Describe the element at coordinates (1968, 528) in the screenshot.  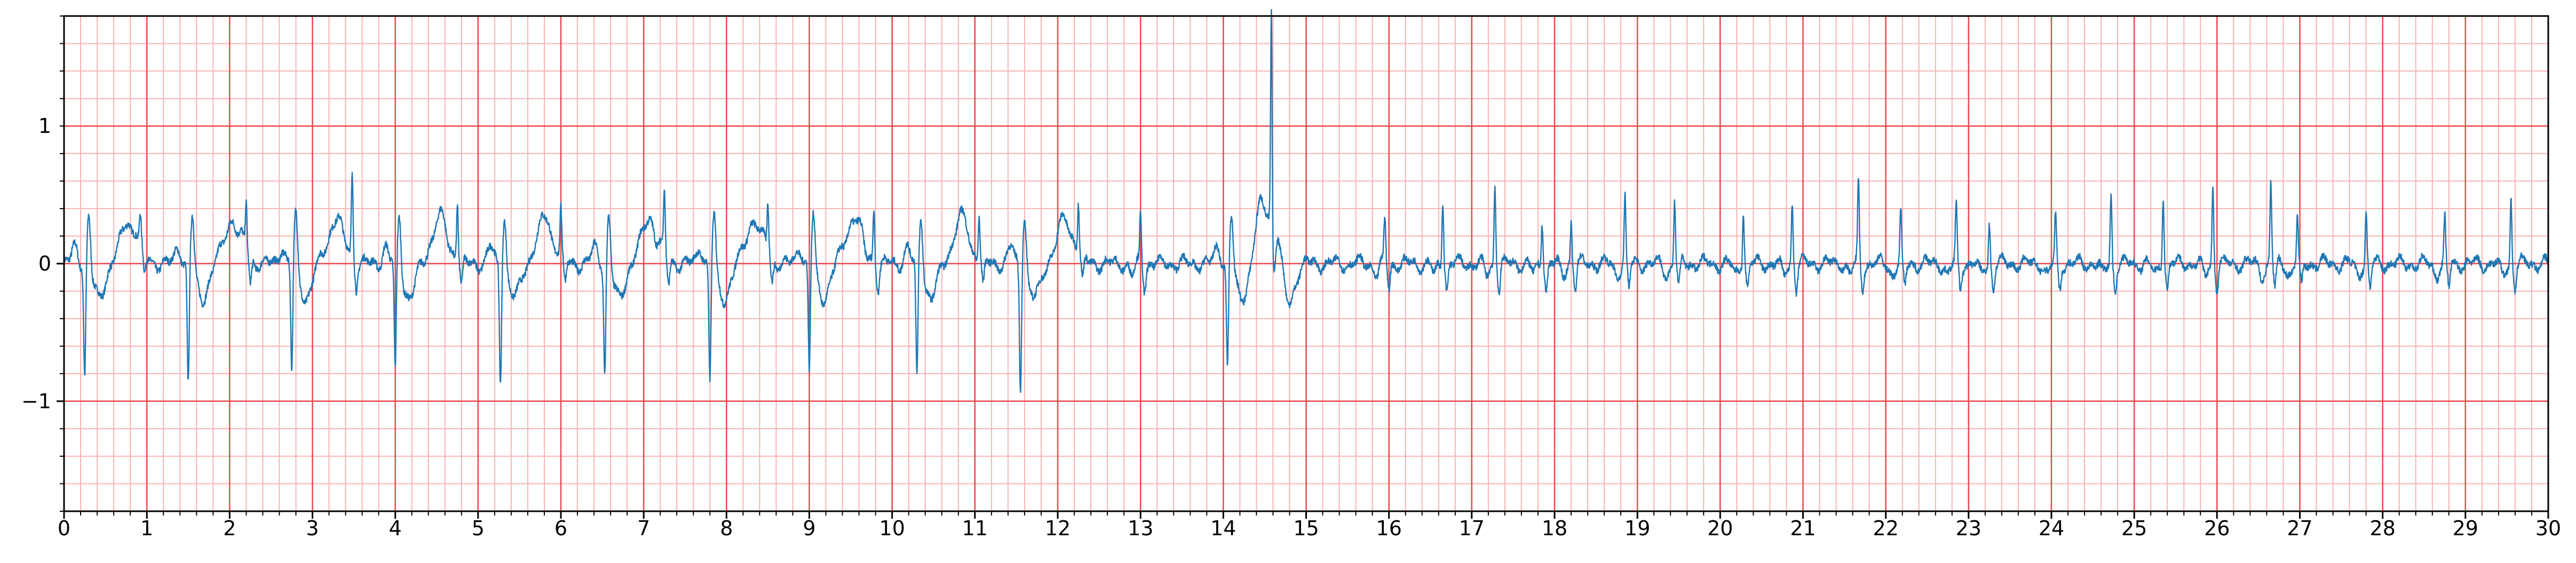
I see `x-tick-label: 23` at that location.